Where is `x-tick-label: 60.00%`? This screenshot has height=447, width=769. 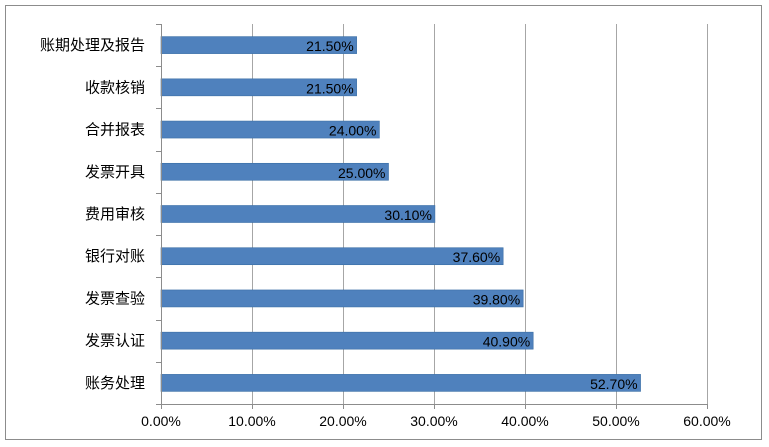 x-tick-label: 60.00% is located at coordinates (706, 421).